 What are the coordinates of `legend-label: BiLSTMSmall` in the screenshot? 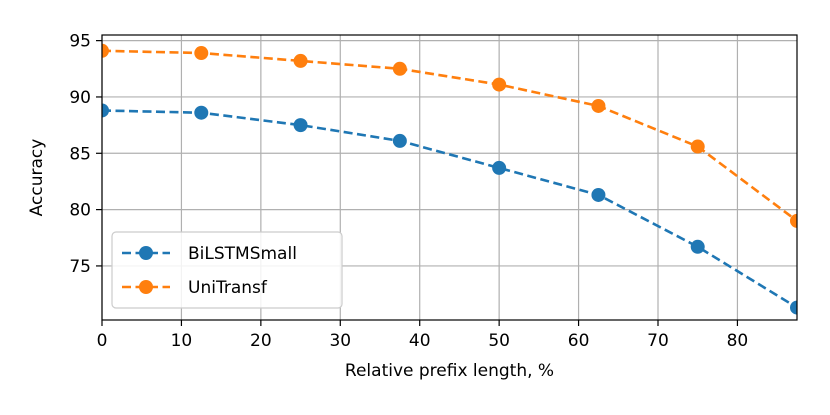 It's located at (242, 254).